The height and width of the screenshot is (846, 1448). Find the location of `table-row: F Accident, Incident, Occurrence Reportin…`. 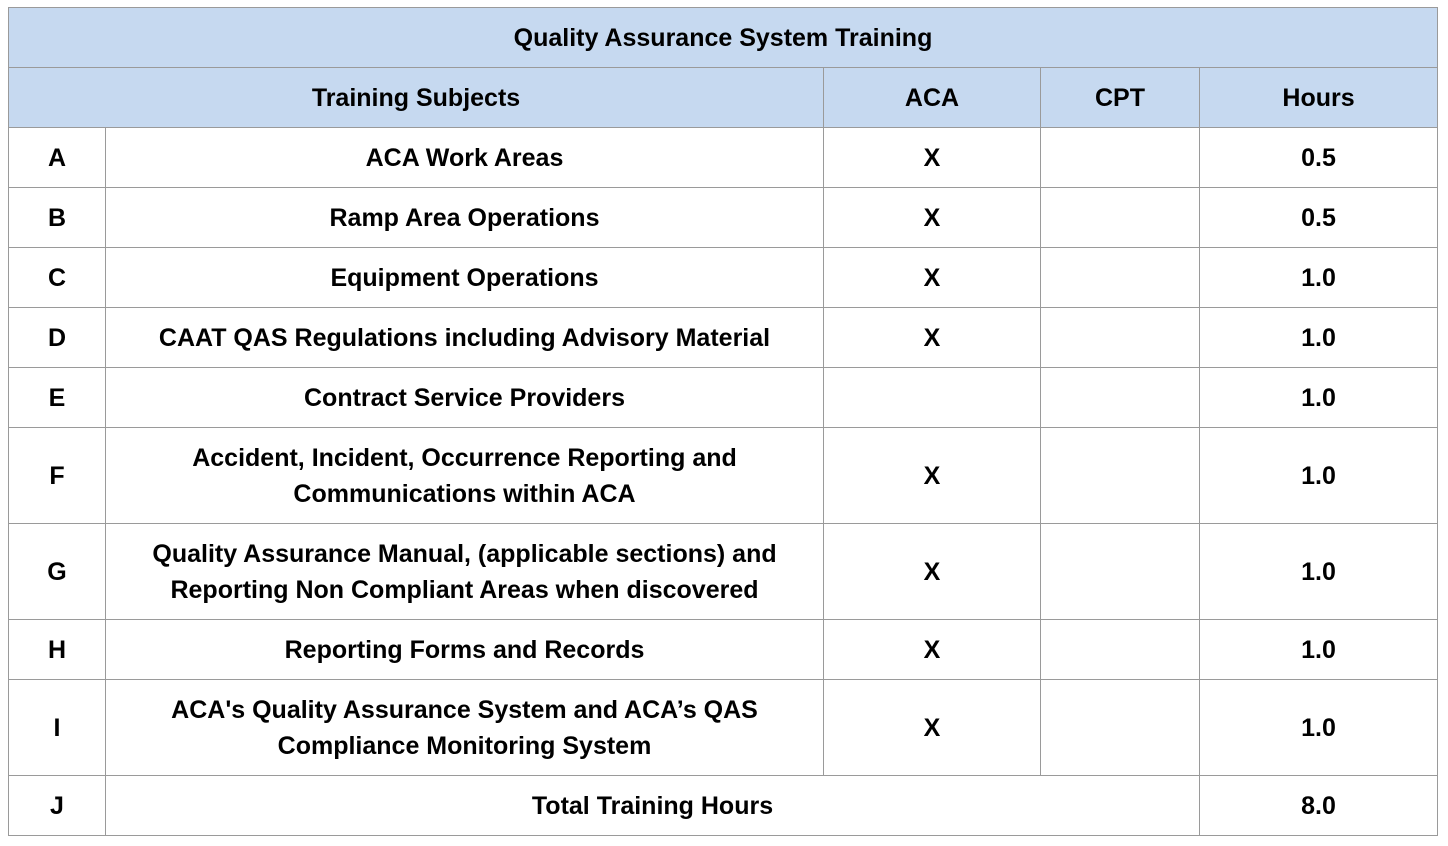

table-row: F Accident, Incident, Occurrence Reportin… is located at coordinates (723, 475).